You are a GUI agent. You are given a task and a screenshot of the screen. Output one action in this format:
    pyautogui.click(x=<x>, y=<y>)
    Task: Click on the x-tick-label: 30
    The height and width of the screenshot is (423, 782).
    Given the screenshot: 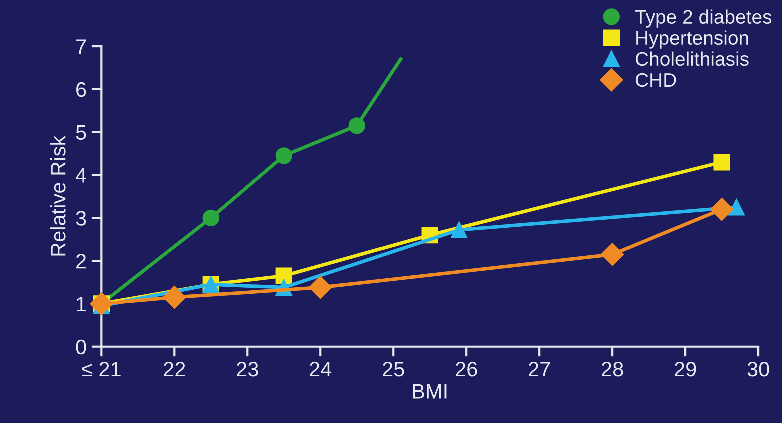 What is the action you would take?
    pyautogui.click(x=759, y=369)
    